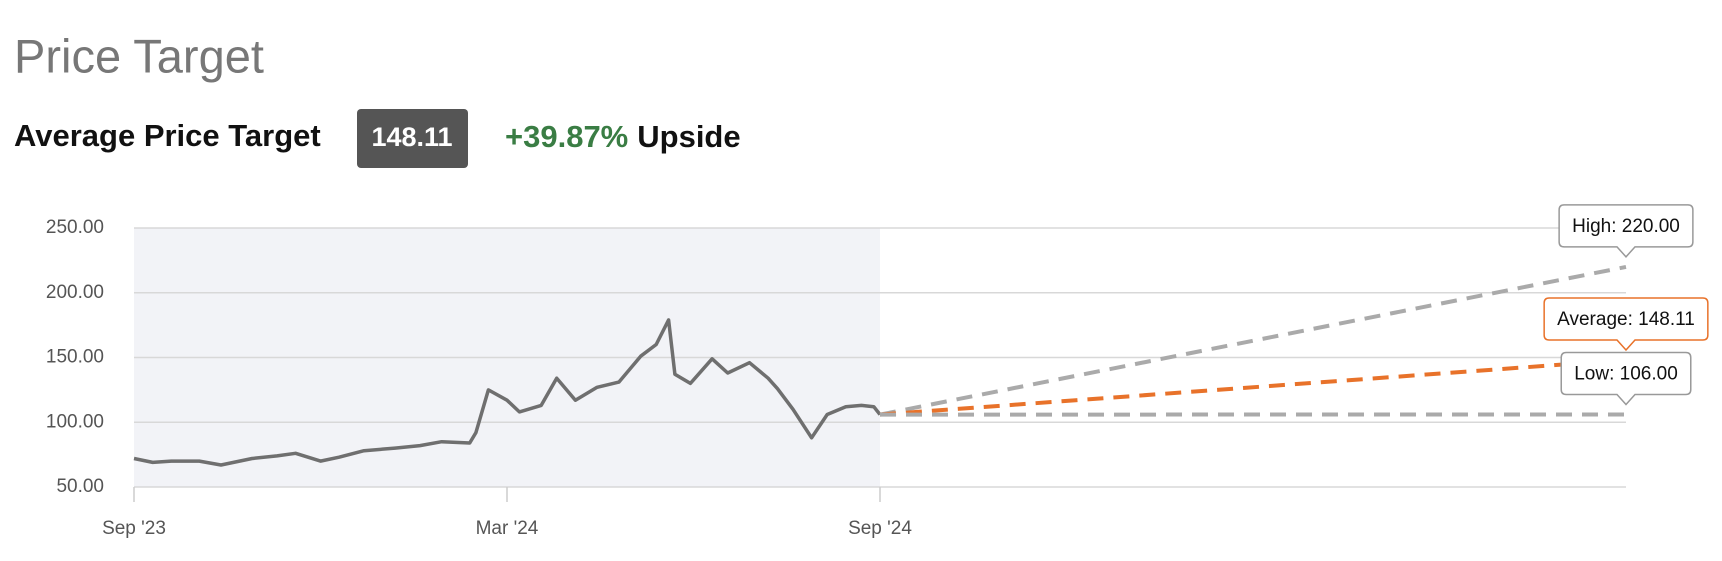  What do you see at coordinates (139, 55) in the screenshot?
I see `page-title: Price Target` at bounding box center [139, 55].